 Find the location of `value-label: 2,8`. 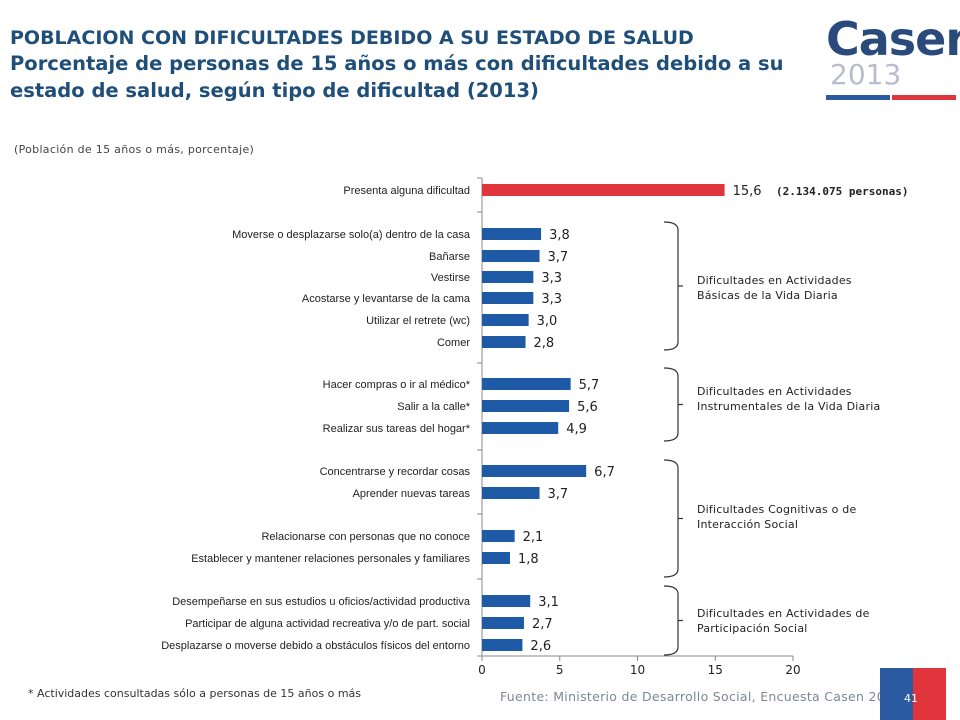

value-label: 2,8 is located at coordinates (544, 343).